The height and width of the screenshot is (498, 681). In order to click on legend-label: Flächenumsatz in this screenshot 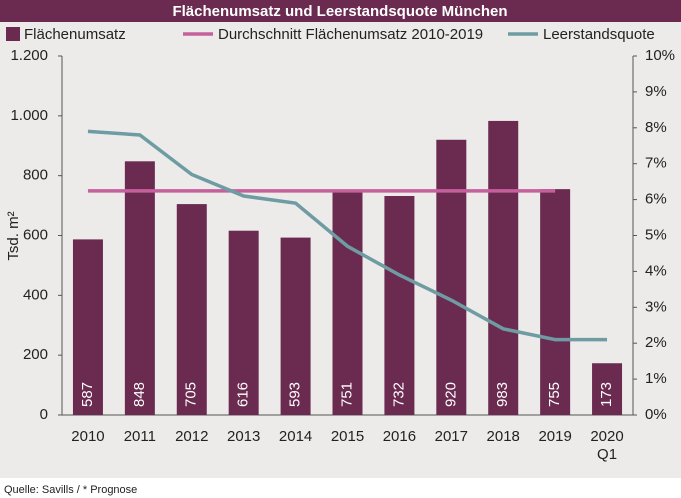, I will do `click(75, 34)`.